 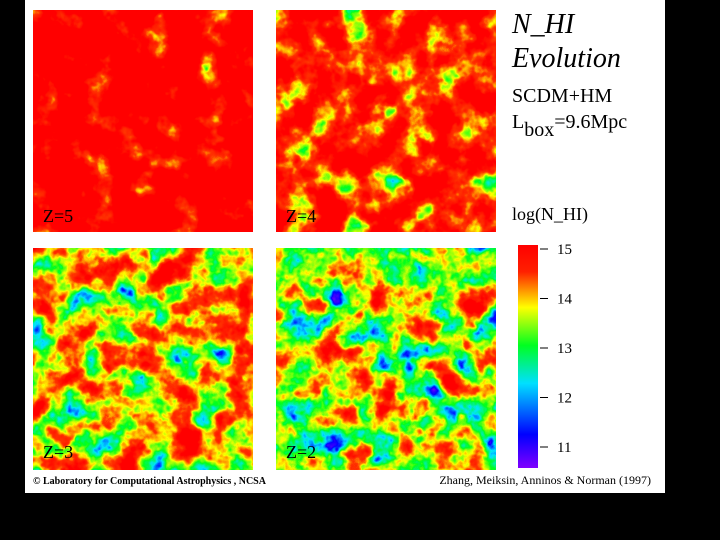 What do you see at coordinates (518, 122) in the screenshot?
I see `box-label: L` at bounding box center [518, 122].